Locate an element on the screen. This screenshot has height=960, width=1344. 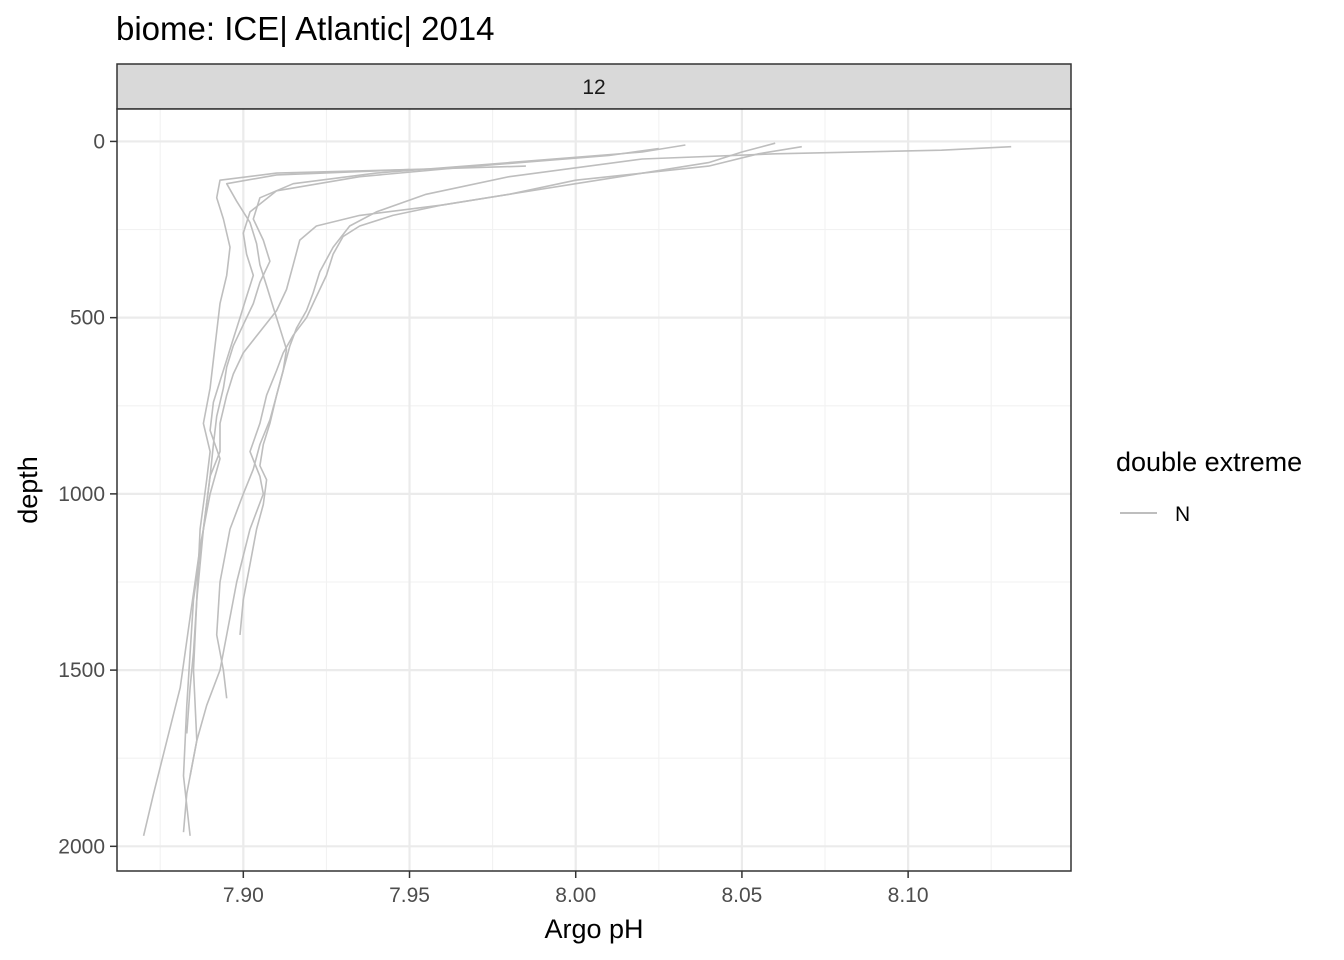
legend-entry-label: N is located at coordinates (1182, 514).